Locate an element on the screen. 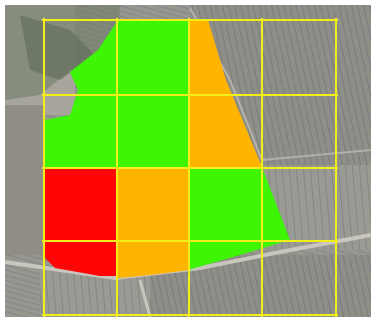  zone-green-east is located at coordinates (239, 218).